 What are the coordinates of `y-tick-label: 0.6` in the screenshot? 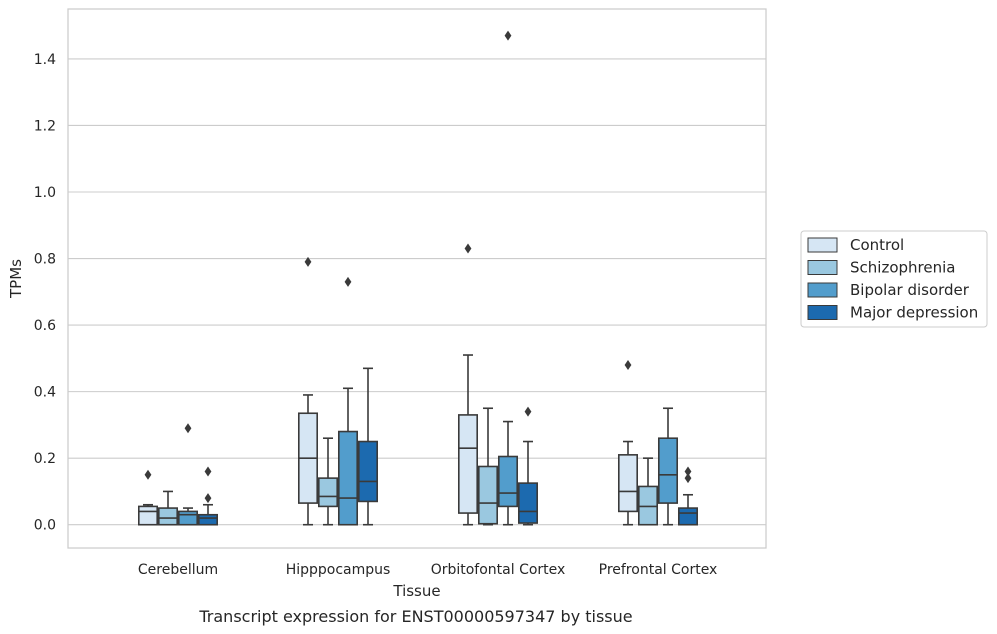 It's located at (45, 326).